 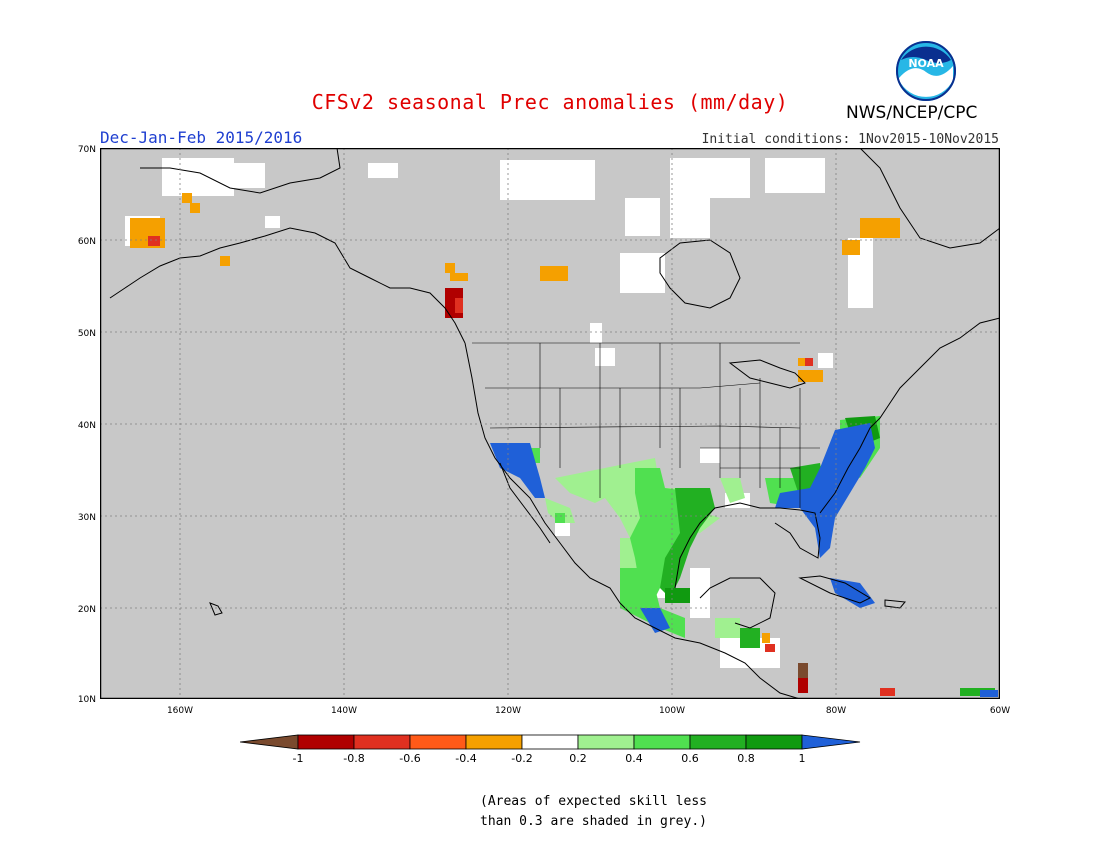 What do you see at coordinates (410, 758) in the screenshot?
I see `colorbar-label: -0.6` at bounding box center [410, 758].